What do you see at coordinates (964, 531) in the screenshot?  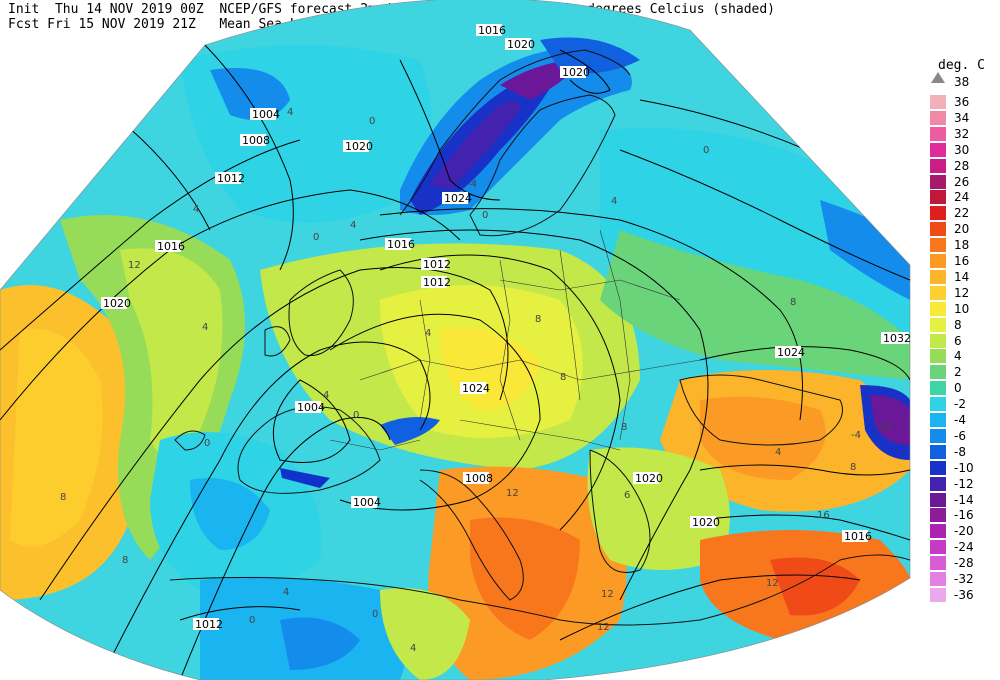 I see `legend-label: -20` at bounding box center [964, 531].